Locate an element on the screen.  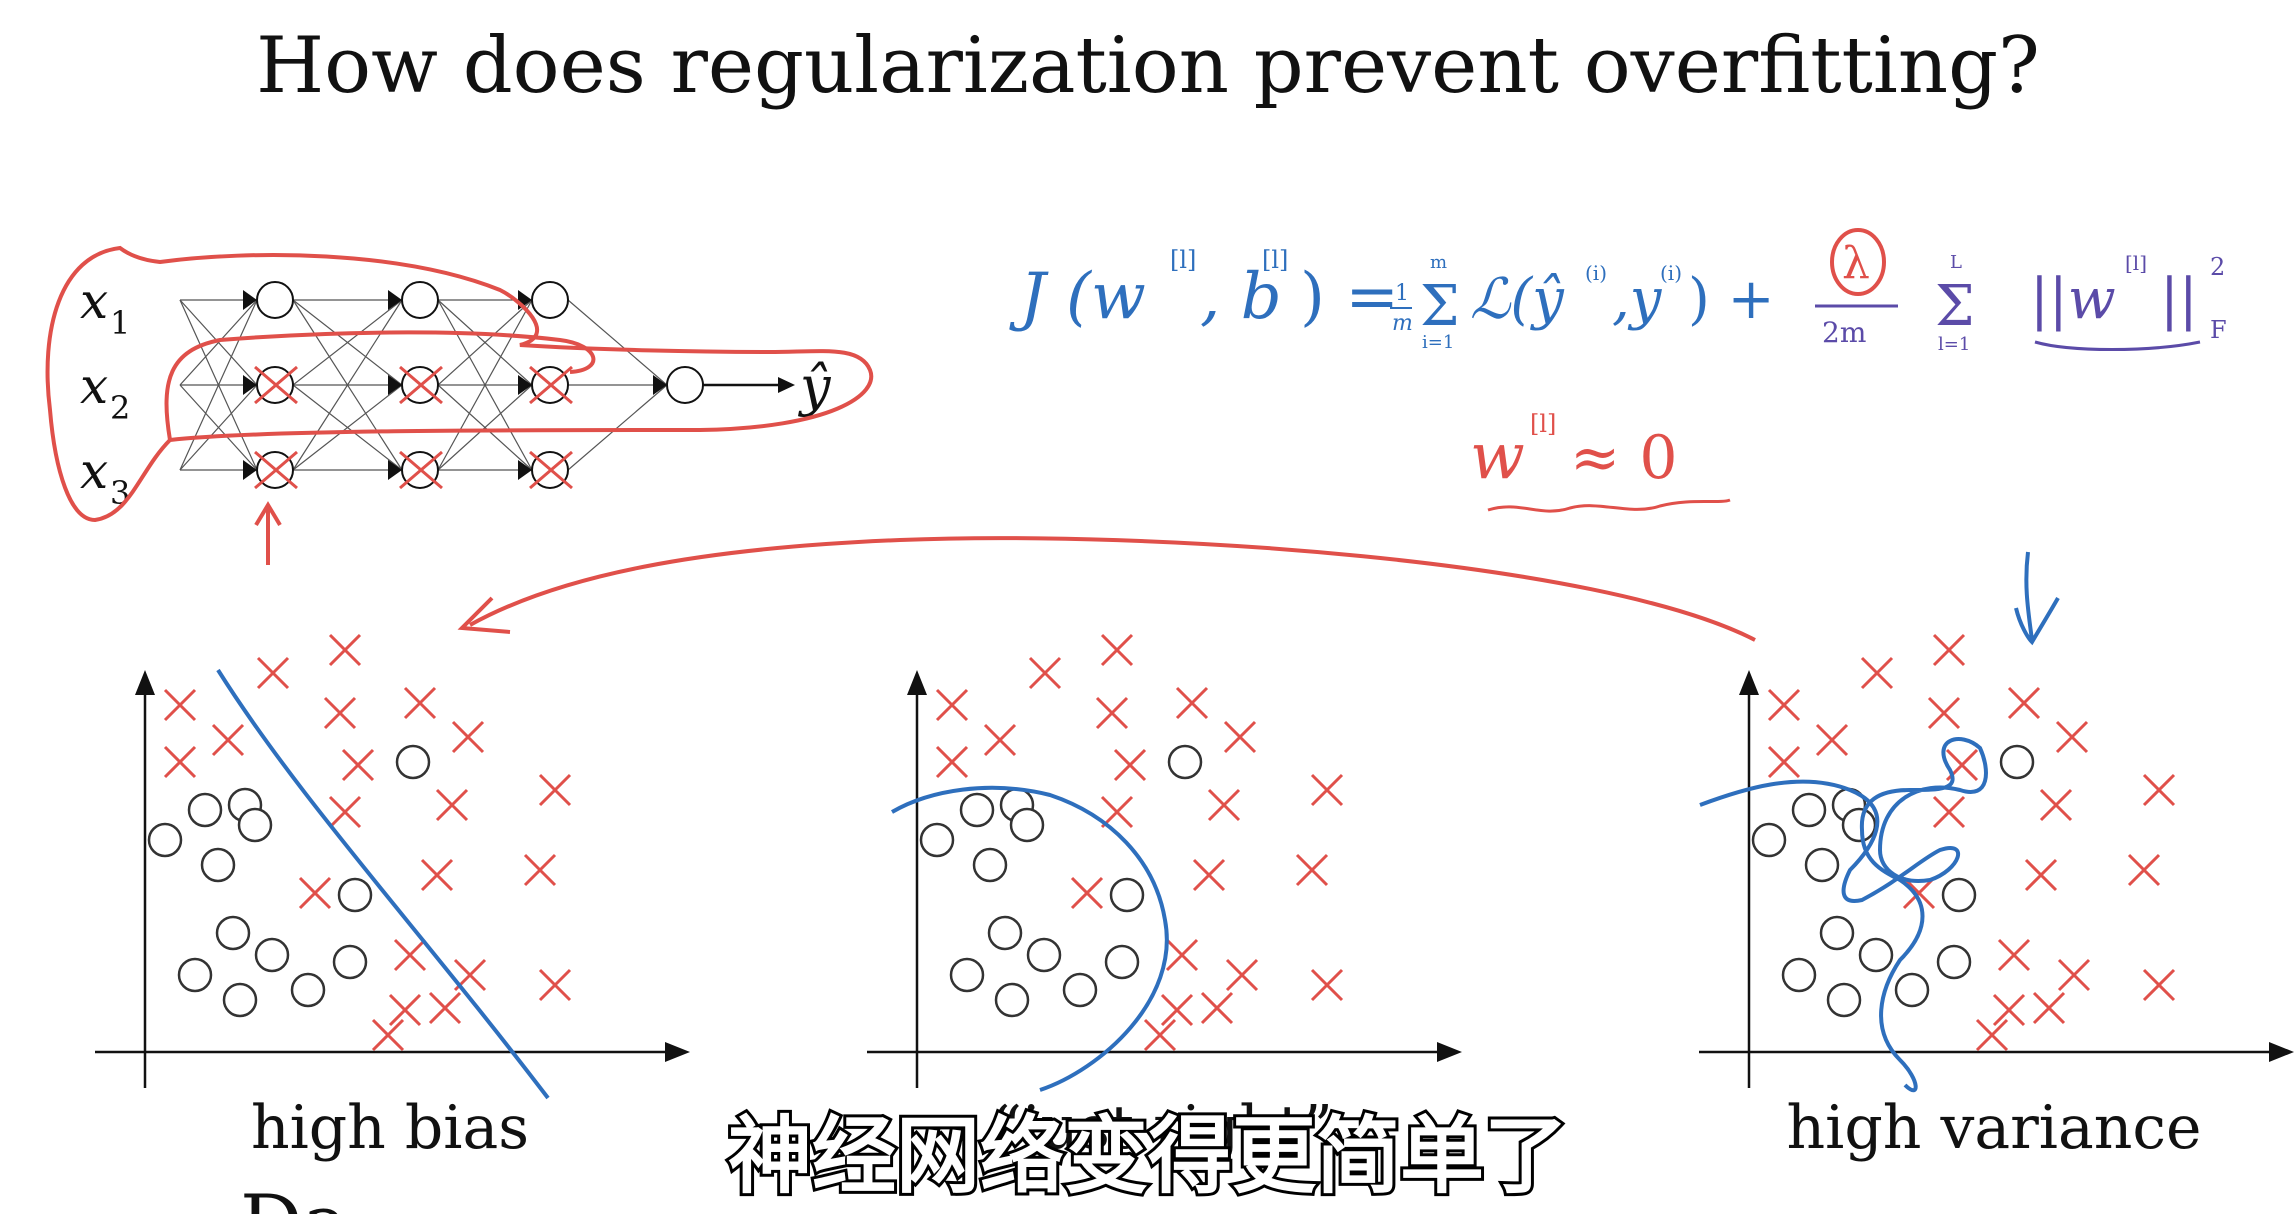
input-label: x is located at coordinates (94, 301).